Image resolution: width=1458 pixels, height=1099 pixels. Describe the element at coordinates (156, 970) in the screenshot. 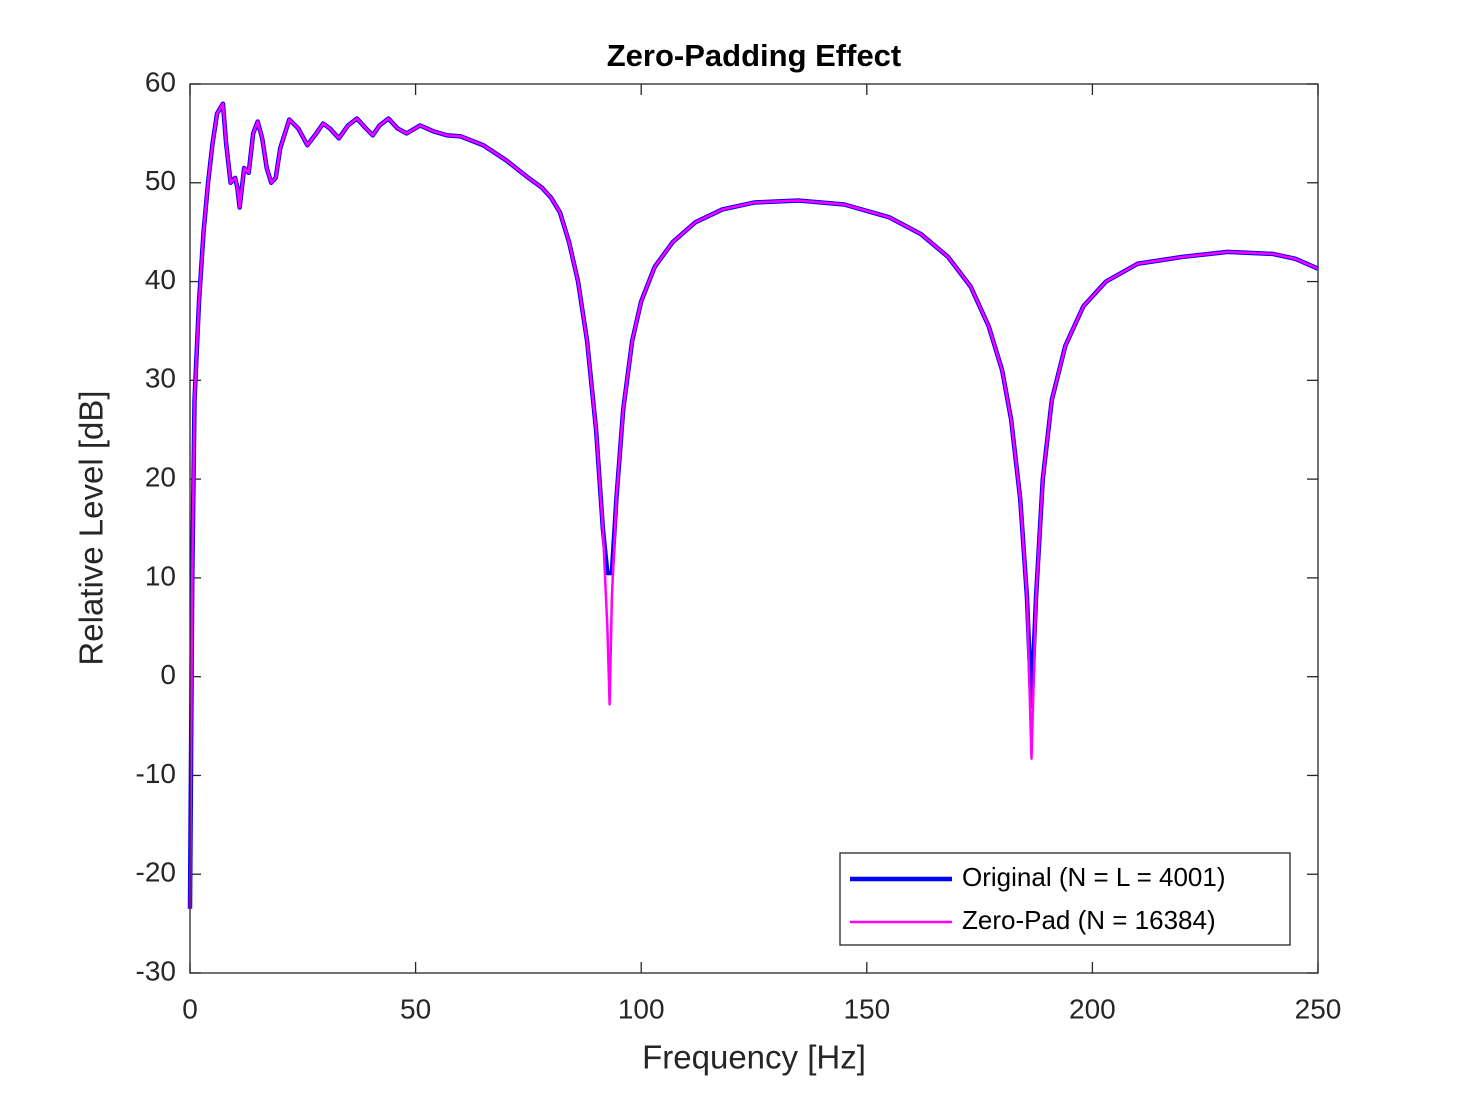

I see `y-tick-label: -30` at that location.